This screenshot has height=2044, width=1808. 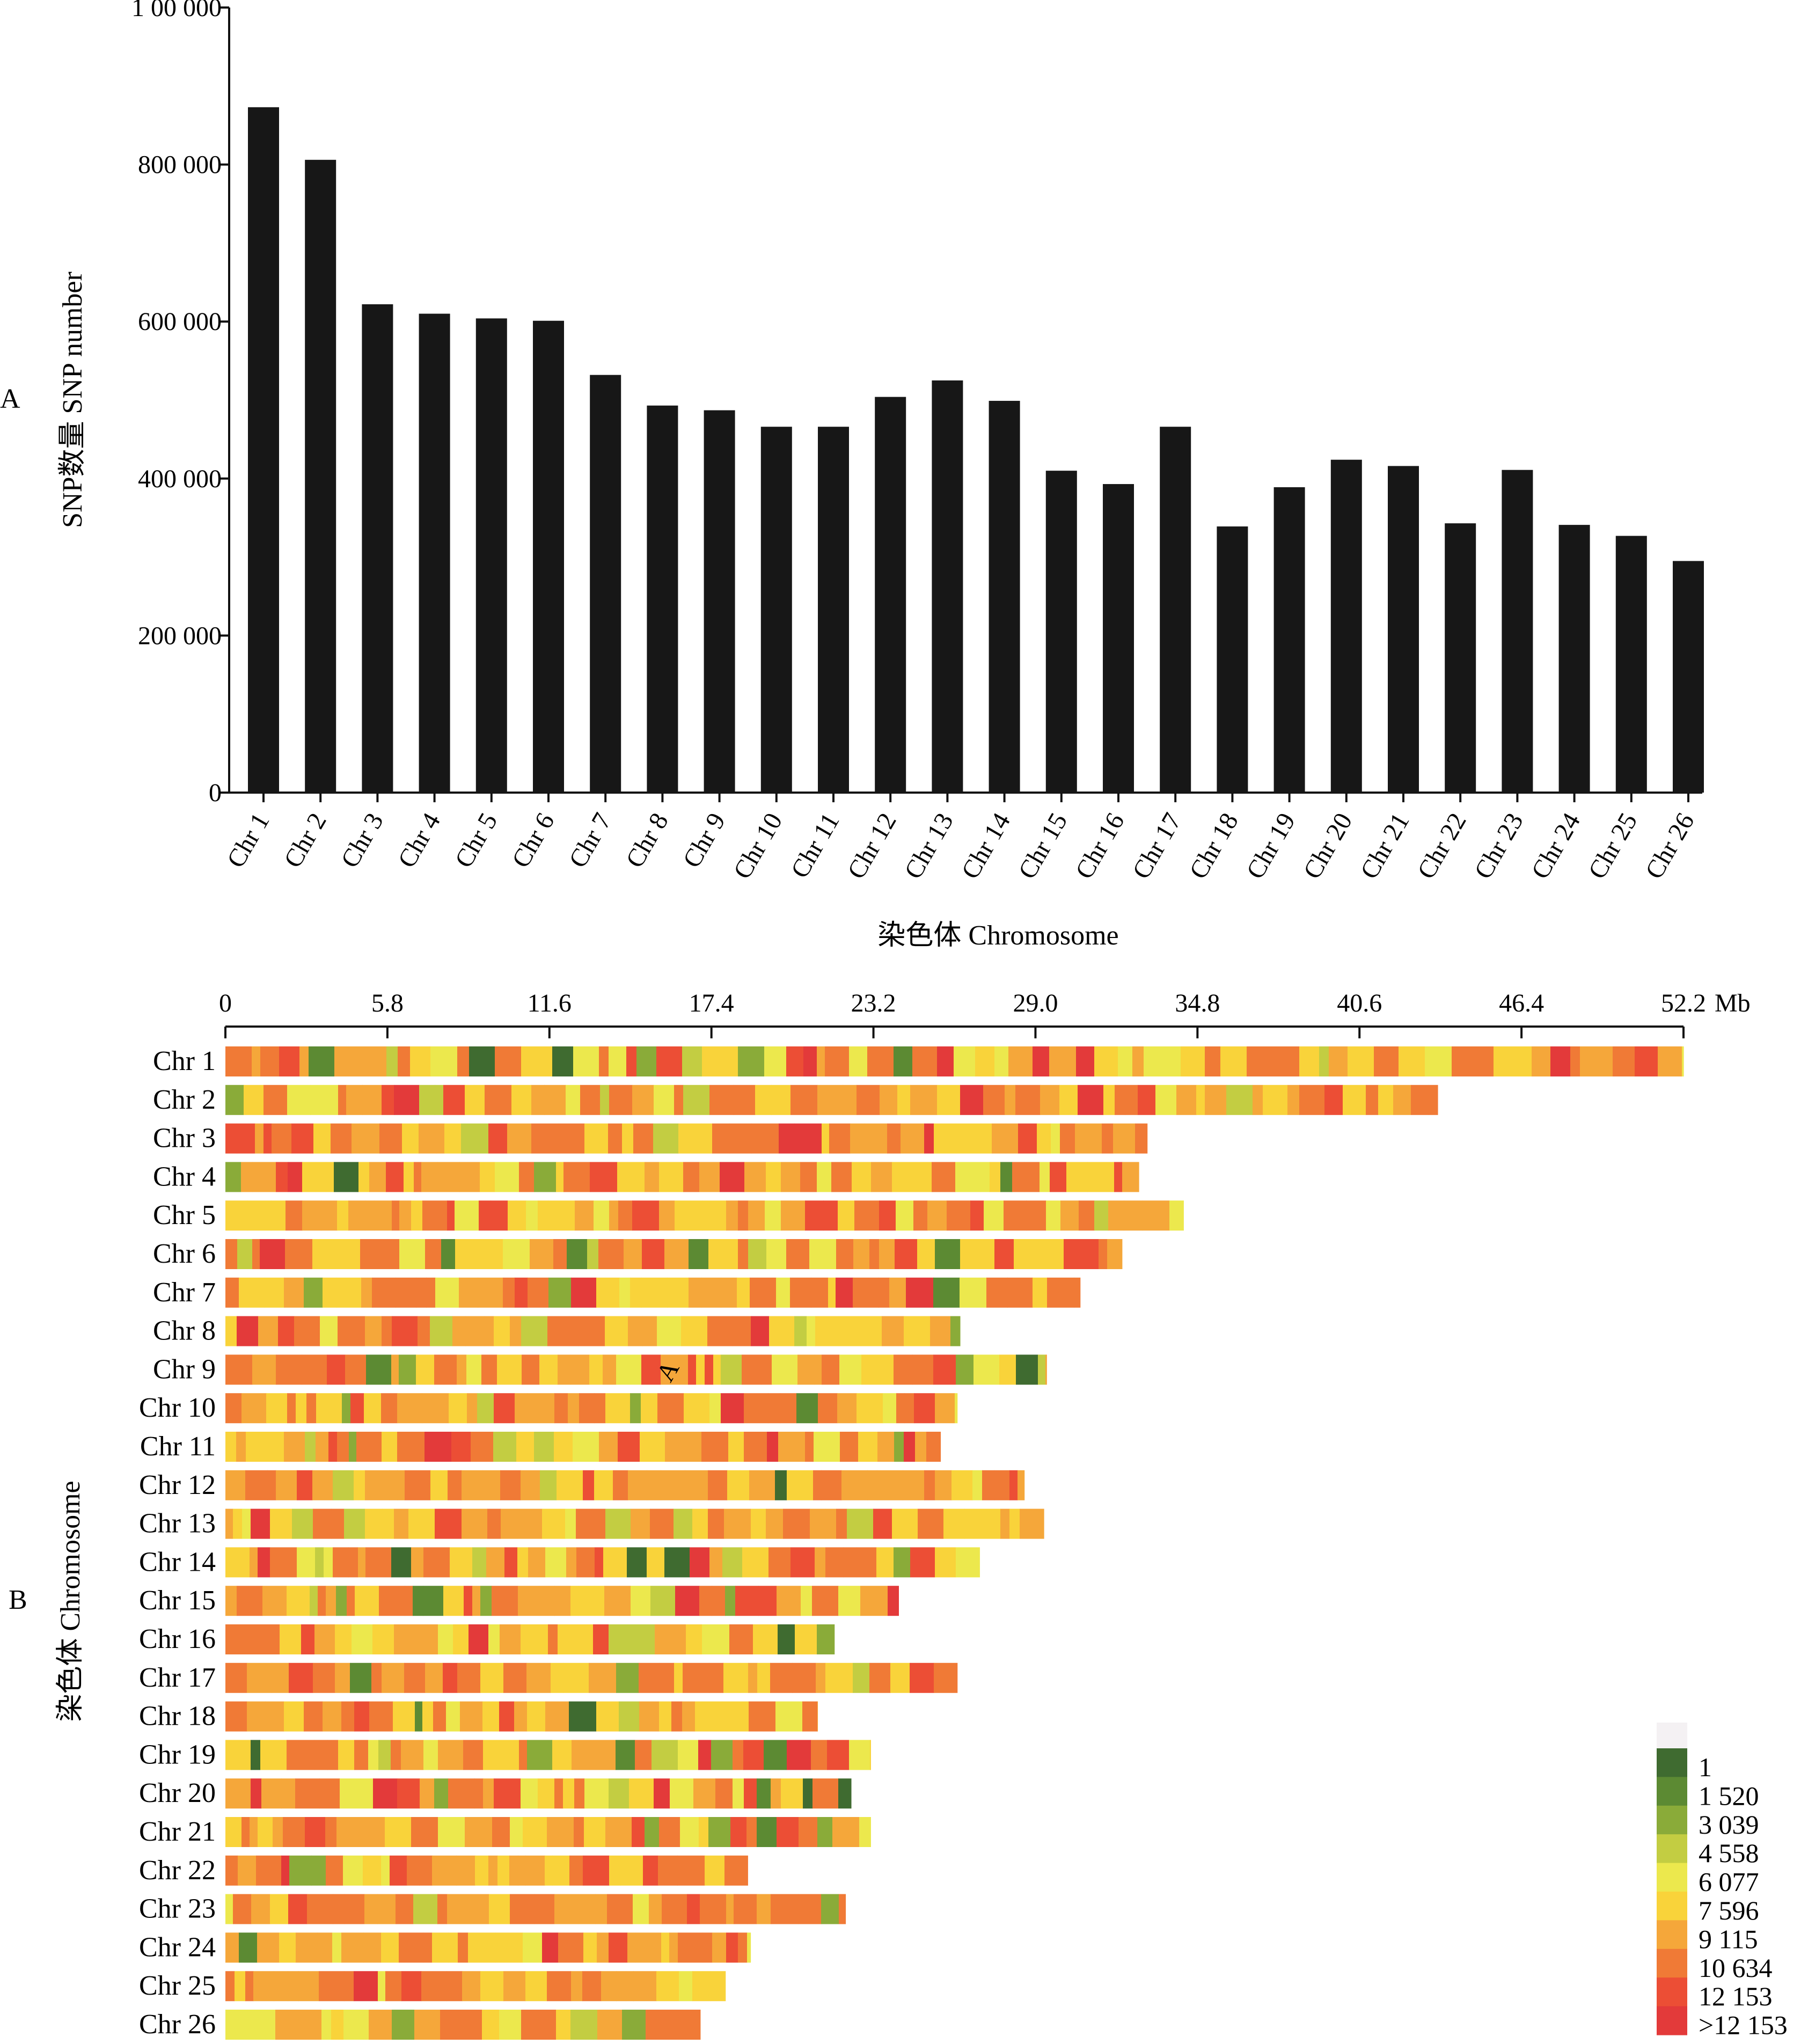 I want to click on x-tick-label: Chr 1, so click(x=248, y=841).